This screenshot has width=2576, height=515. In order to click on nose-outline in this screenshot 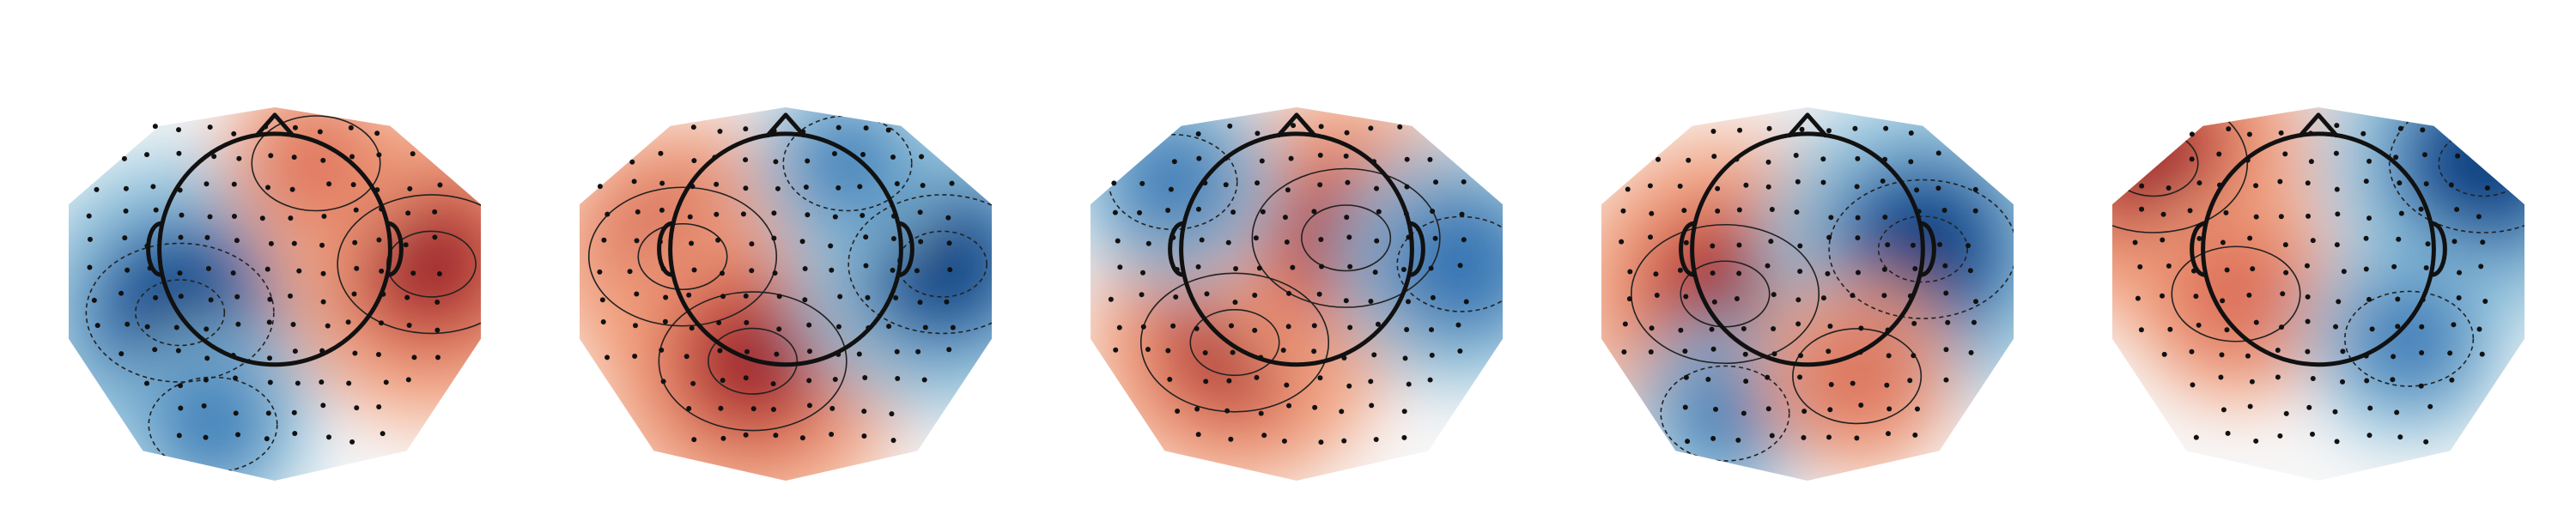, I will do `click(274, 125)`.